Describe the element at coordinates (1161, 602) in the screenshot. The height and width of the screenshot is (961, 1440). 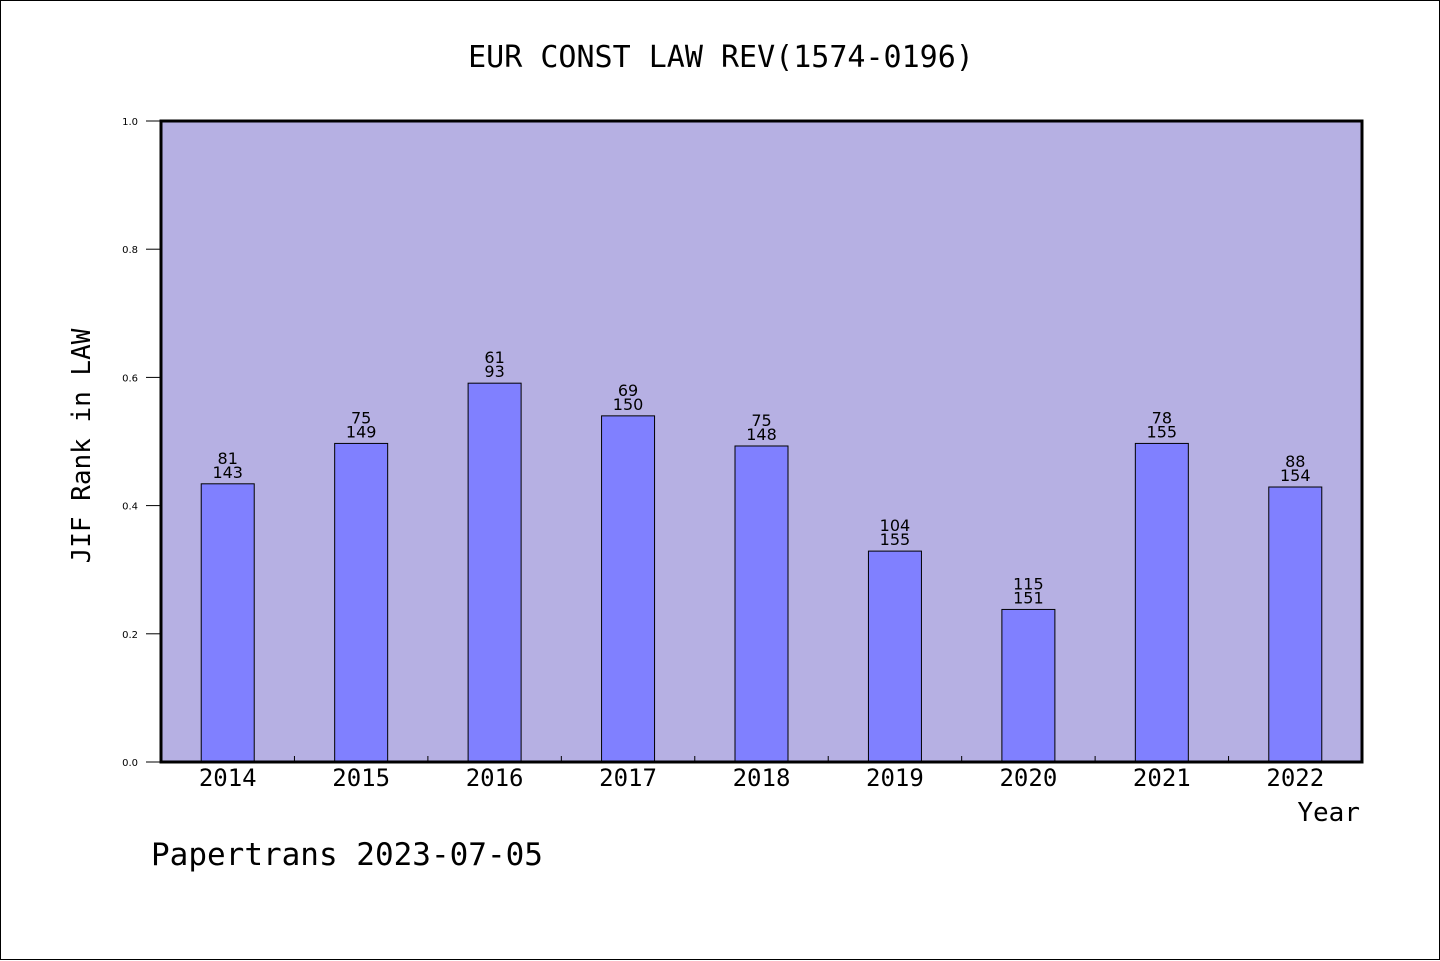
I see `bar-2021` at that location.